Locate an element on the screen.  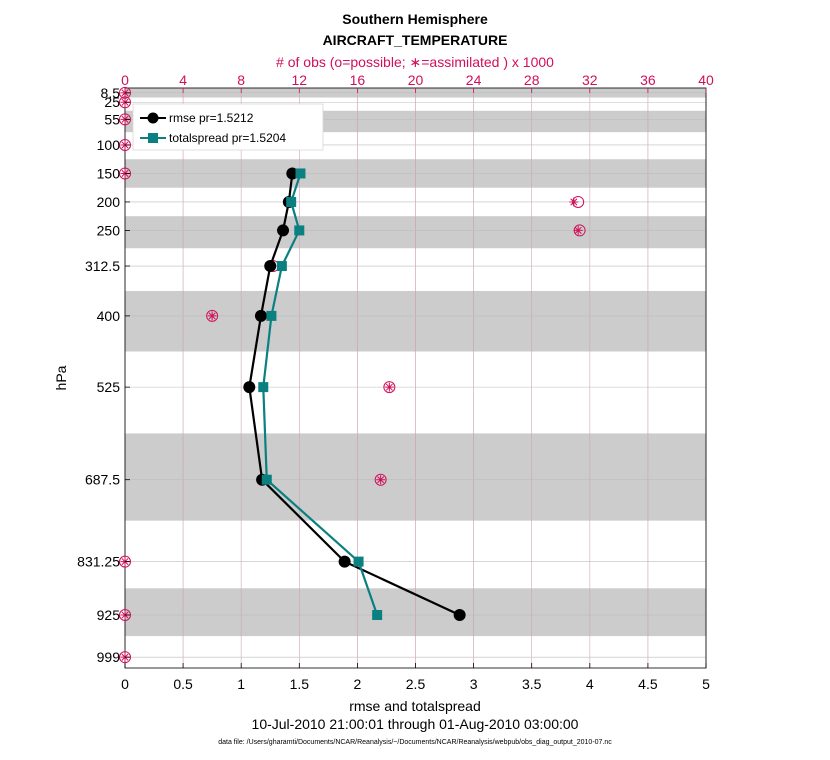
legend: rmse pr=1.5212 totalspread pr=1.5204 is located at coordinates (228, 127).